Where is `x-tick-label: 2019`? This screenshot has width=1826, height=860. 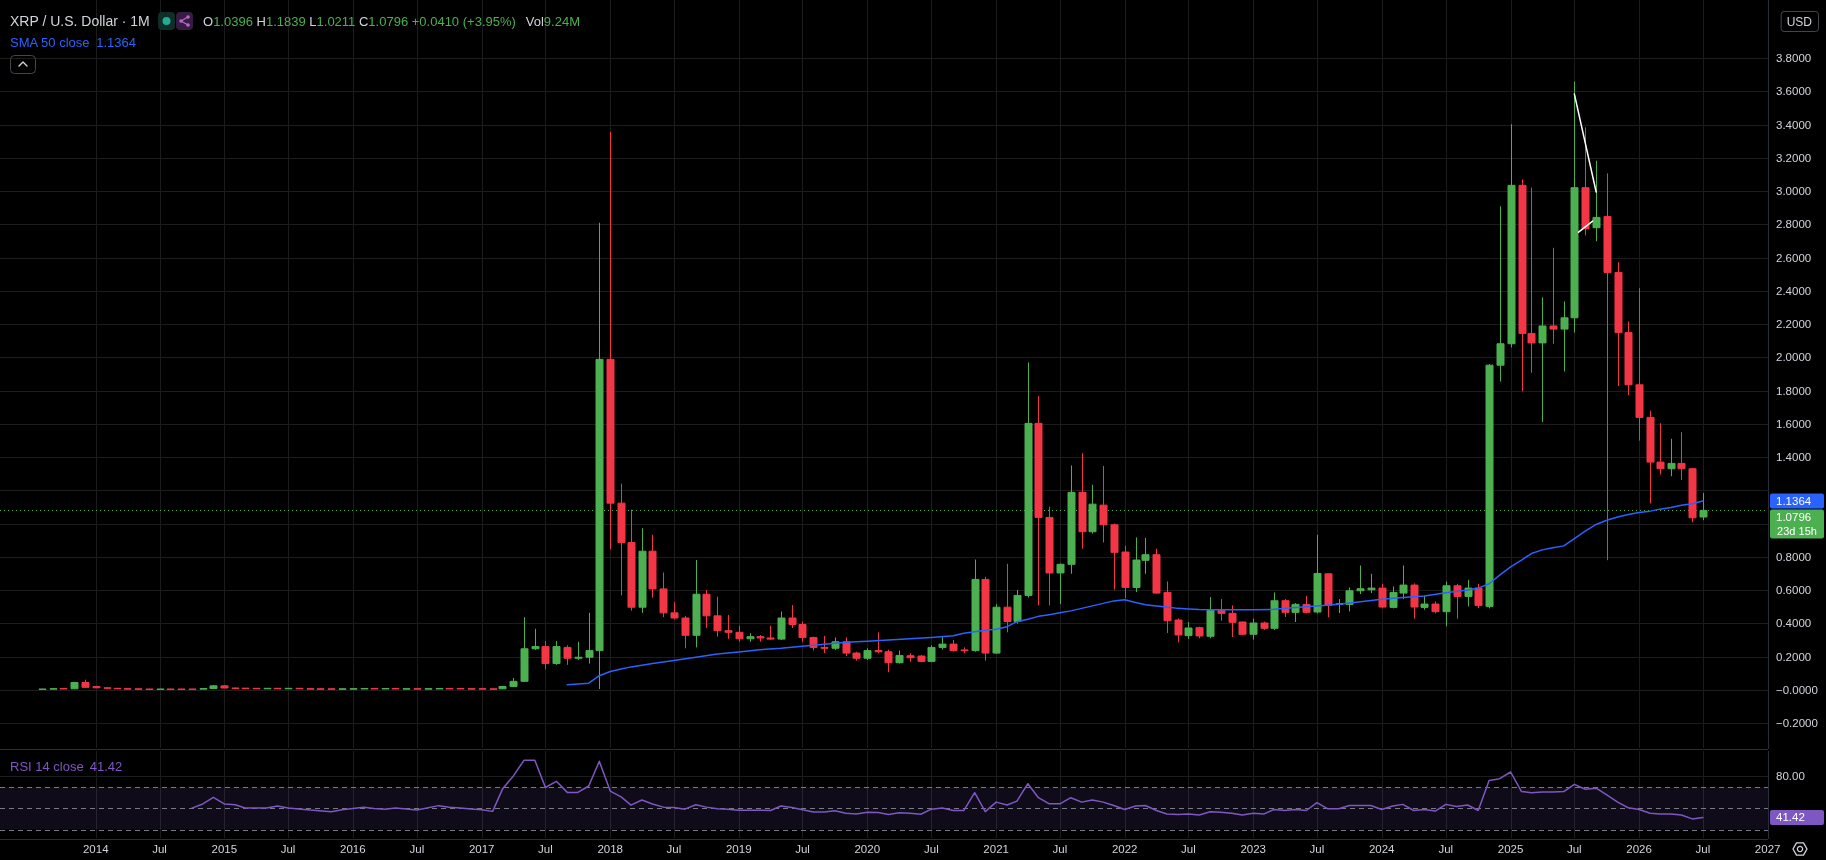
x-tick-label: 2019 is located at coordinates (738, 849).